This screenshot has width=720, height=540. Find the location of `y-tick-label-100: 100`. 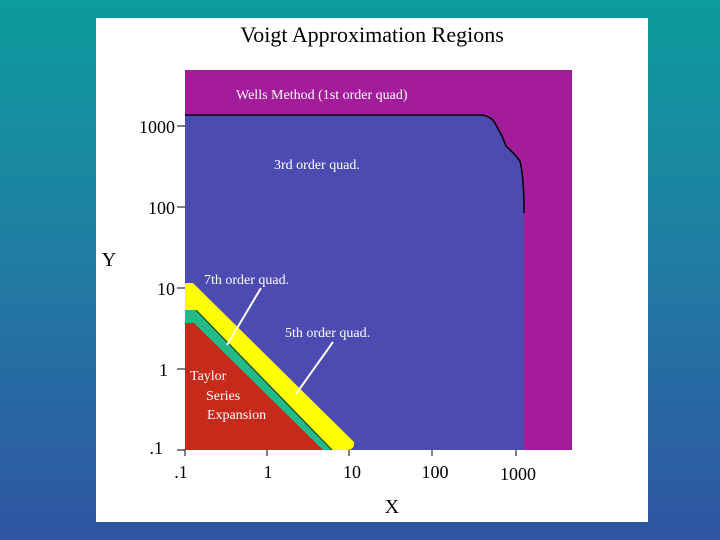

y-tick-label-100: 100 is located at coordinates (161, 208).